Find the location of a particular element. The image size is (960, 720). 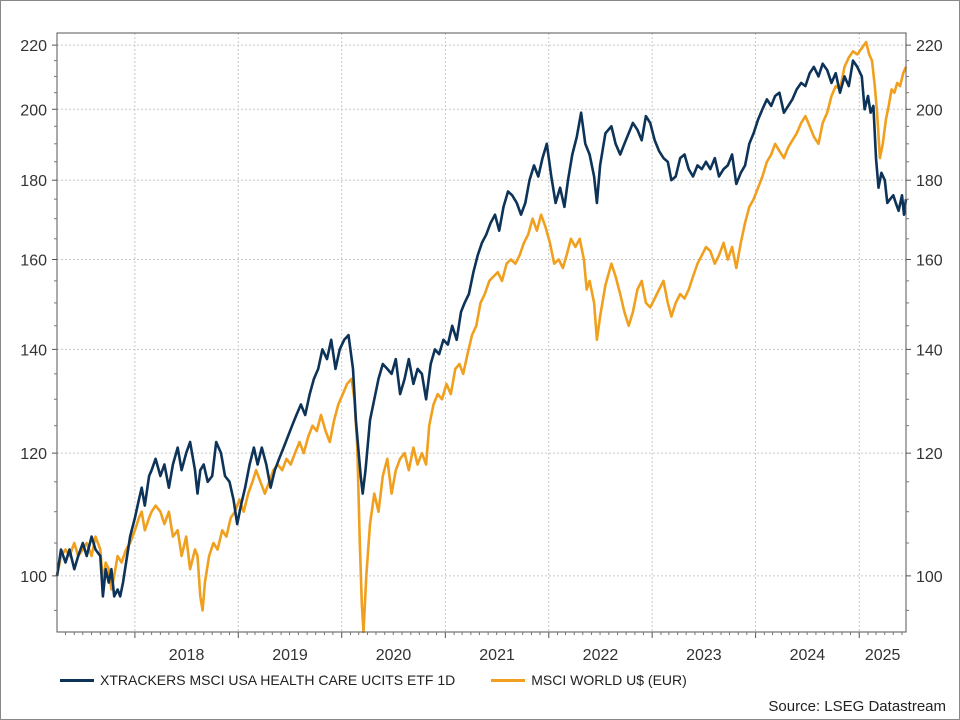

y-tick-label-left: 160 is located at coordinates (33, 260).